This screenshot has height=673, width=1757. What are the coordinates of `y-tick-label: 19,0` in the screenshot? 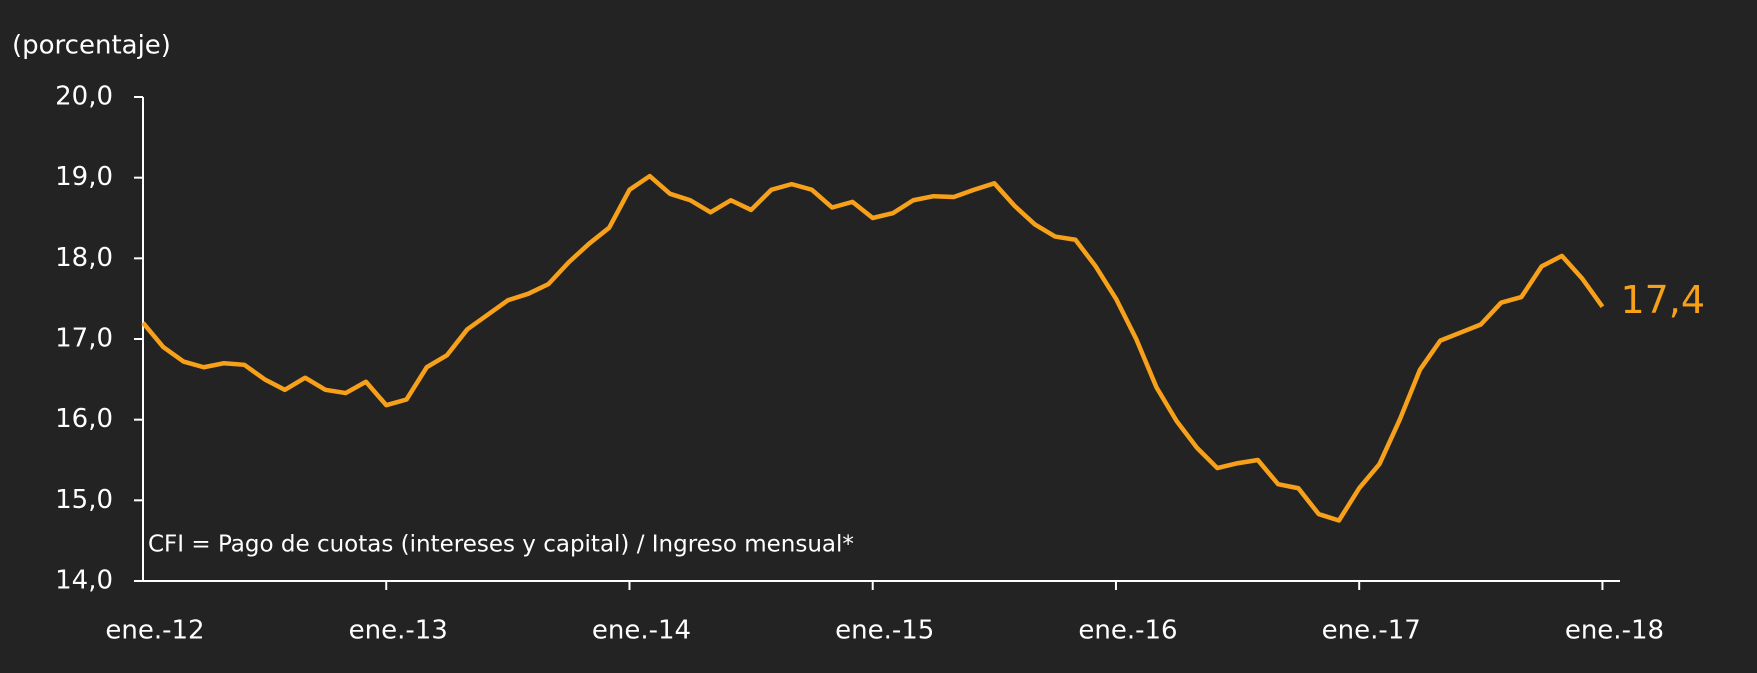 It's located at (84, 177).